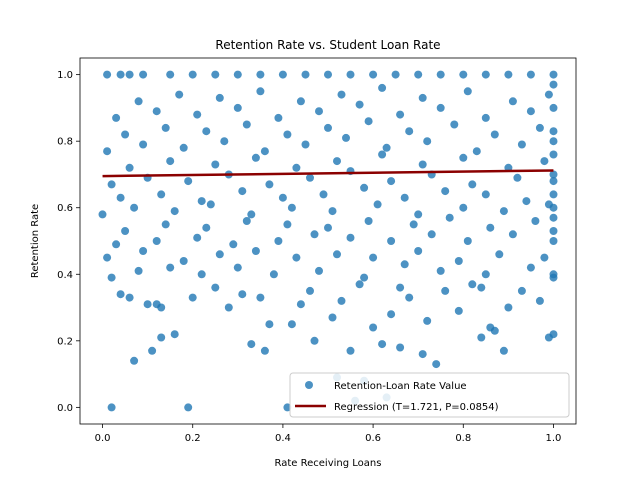 The image size is (640, 480). What do you see at coordinates (65, 341) in the screenshot?
I see `y-tick-label: 0.2` at bounding box center [65, 341].